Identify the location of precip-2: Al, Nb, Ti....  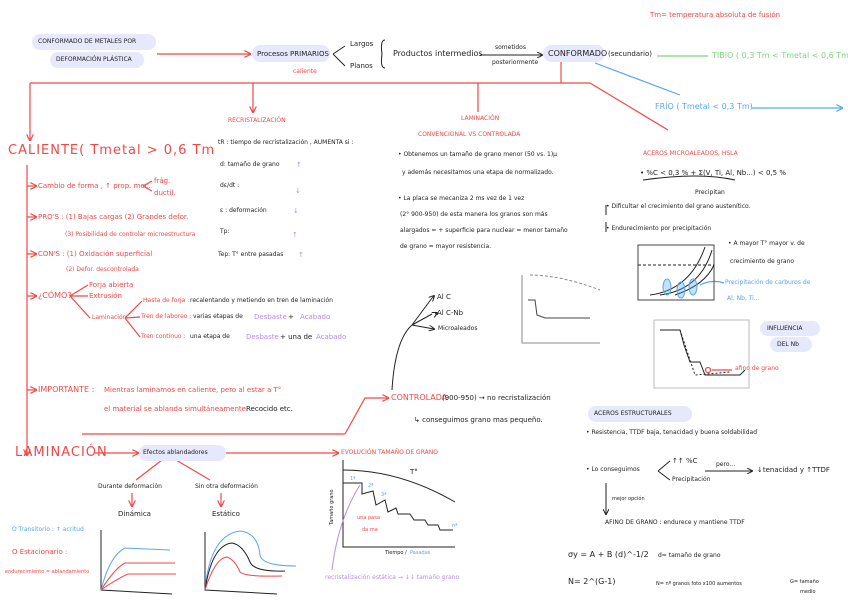
(743, 298).